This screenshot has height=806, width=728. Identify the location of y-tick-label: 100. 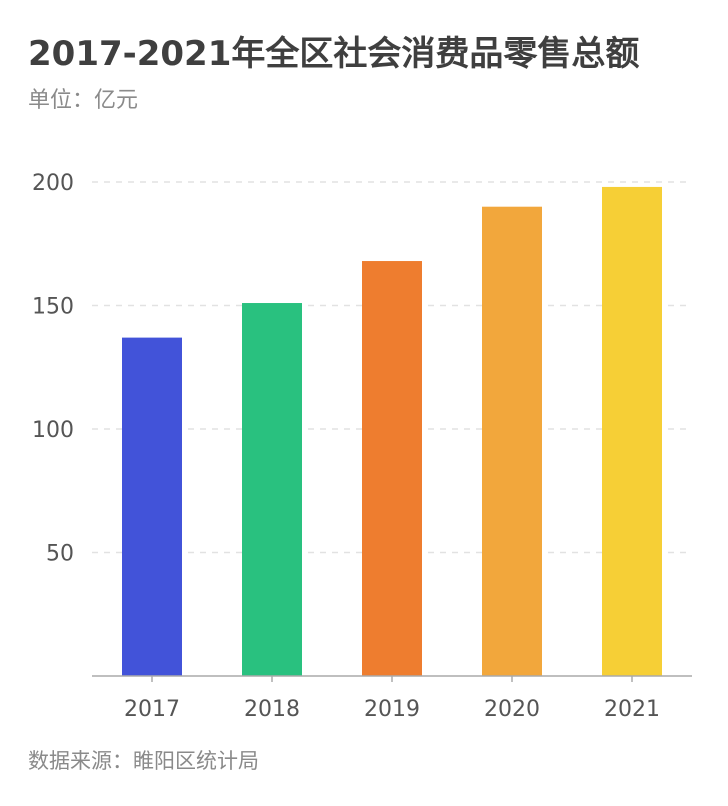
(53, 430).